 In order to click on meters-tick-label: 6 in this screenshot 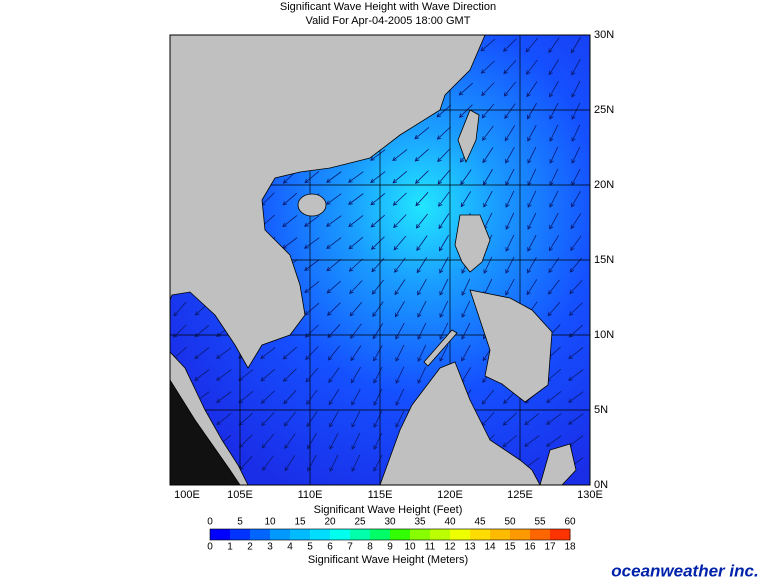, I will do `click(330, 547)`.